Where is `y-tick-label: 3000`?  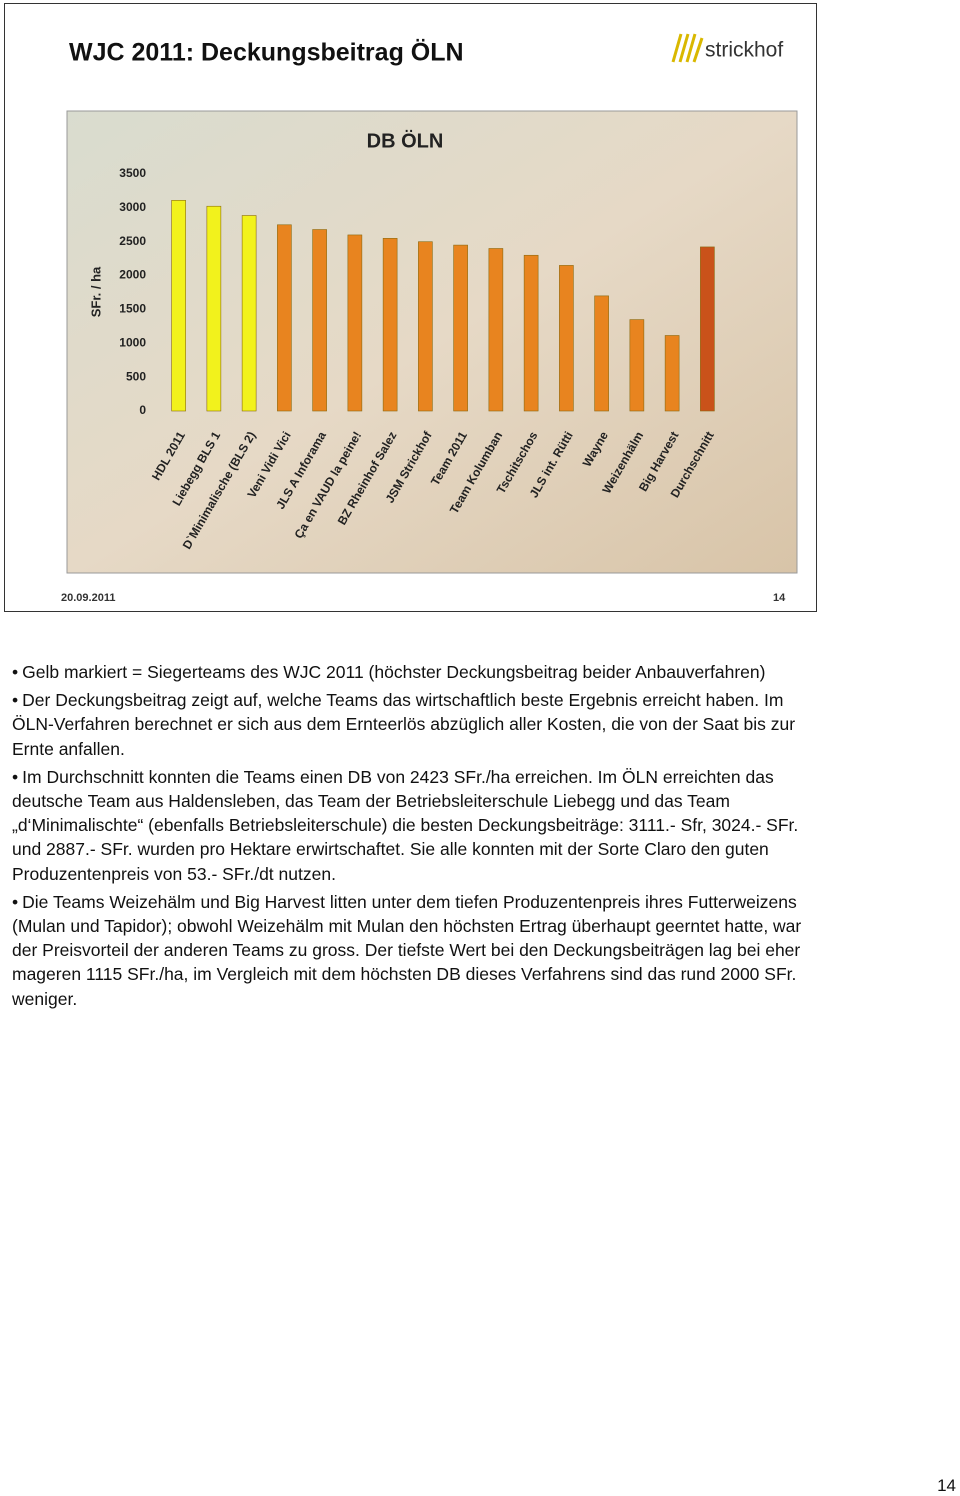
y-tick-label: 3000 is located at coordinates (132, 207).